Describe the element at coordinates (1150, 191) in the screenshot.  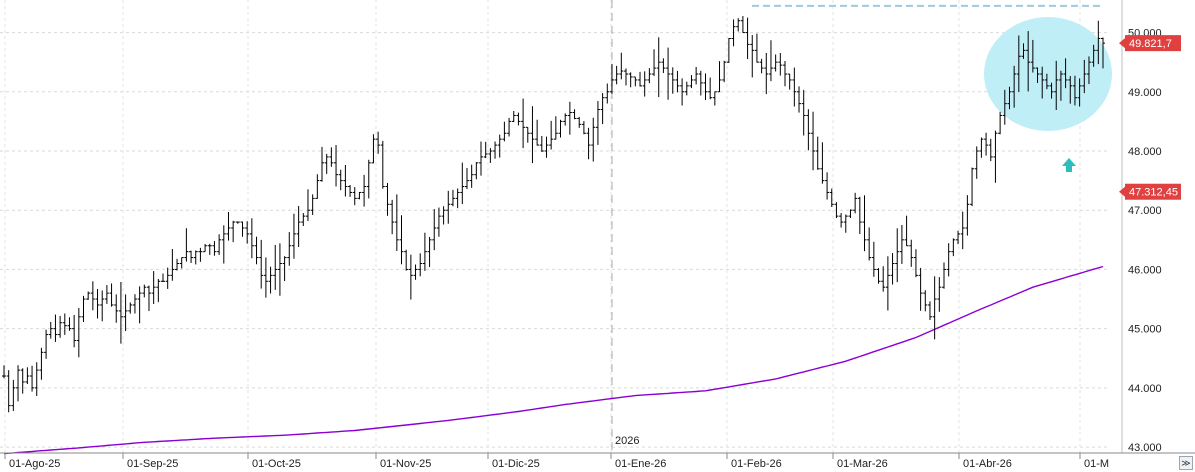
I see `ma-value-tag: 47.312,45` at that location.